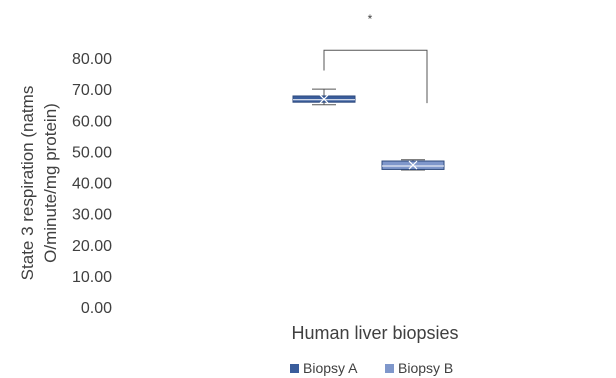  I want to click on significance-star: *, so click(370, 19).